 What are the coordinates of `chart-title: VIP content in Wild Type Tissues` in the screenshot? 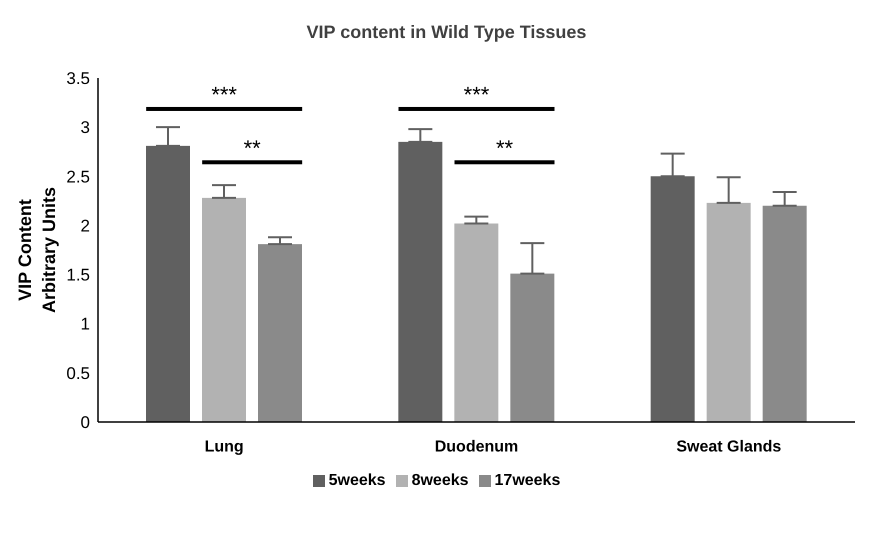 It's located at (447, 32).